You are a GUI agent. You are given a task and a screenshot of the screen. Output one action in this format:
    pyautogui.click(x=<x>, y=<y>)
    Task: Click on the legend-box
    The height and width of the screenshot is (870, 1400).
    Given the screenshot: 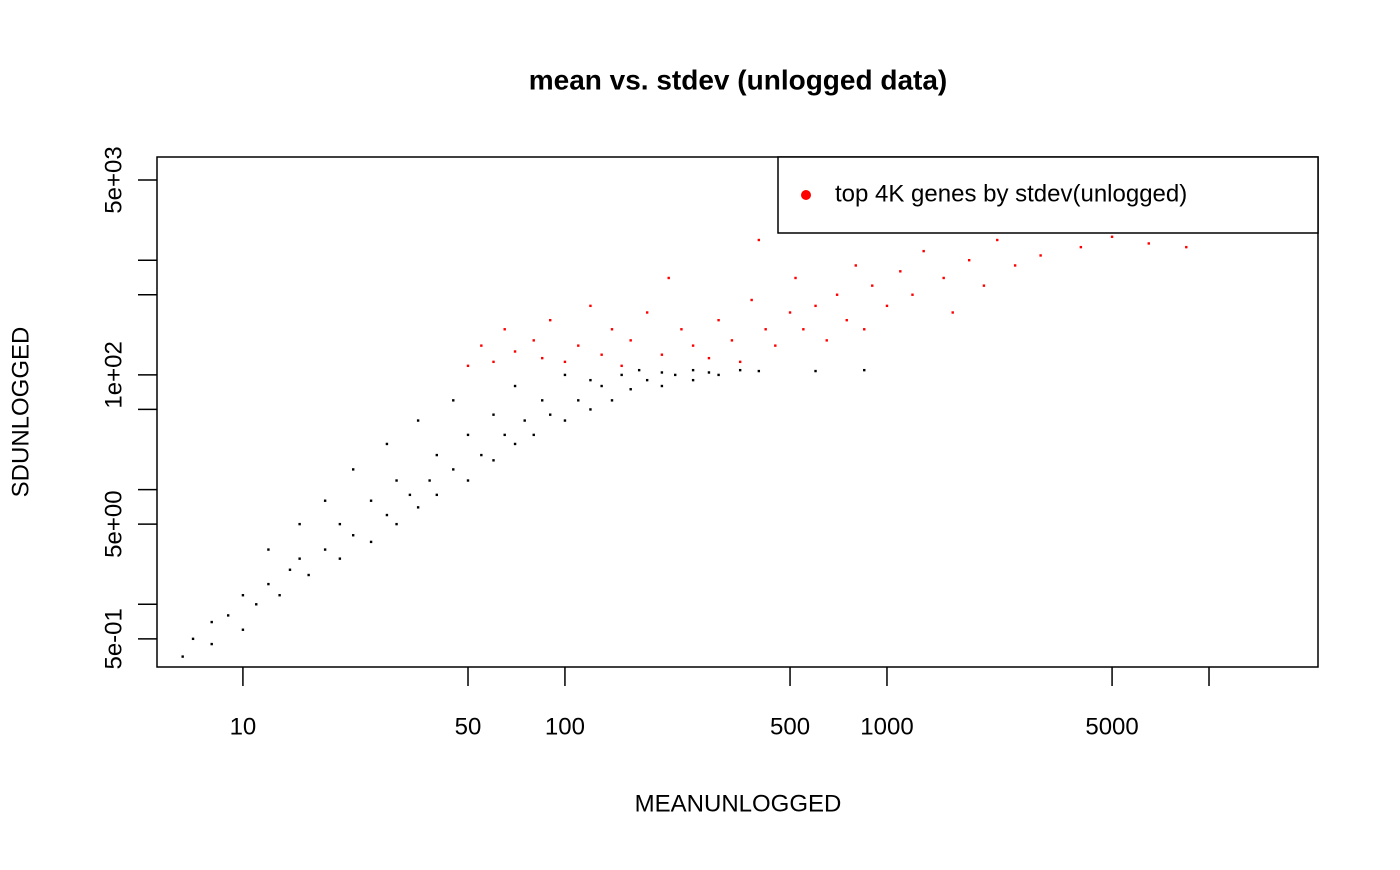 What is the action you would take?
    pyautogui.click(x=1048, y=195)
    